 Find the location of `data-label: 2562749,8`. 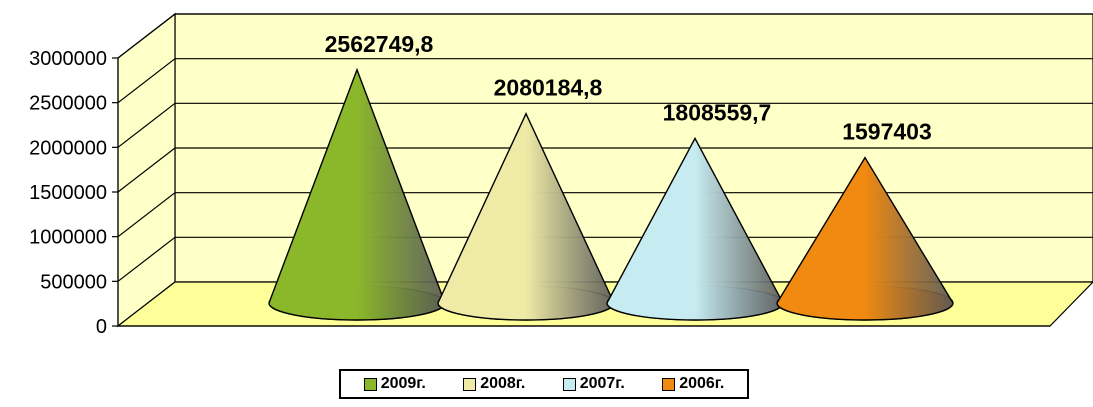

data-label: 2562749,8 is located at coordinates (379, 44).